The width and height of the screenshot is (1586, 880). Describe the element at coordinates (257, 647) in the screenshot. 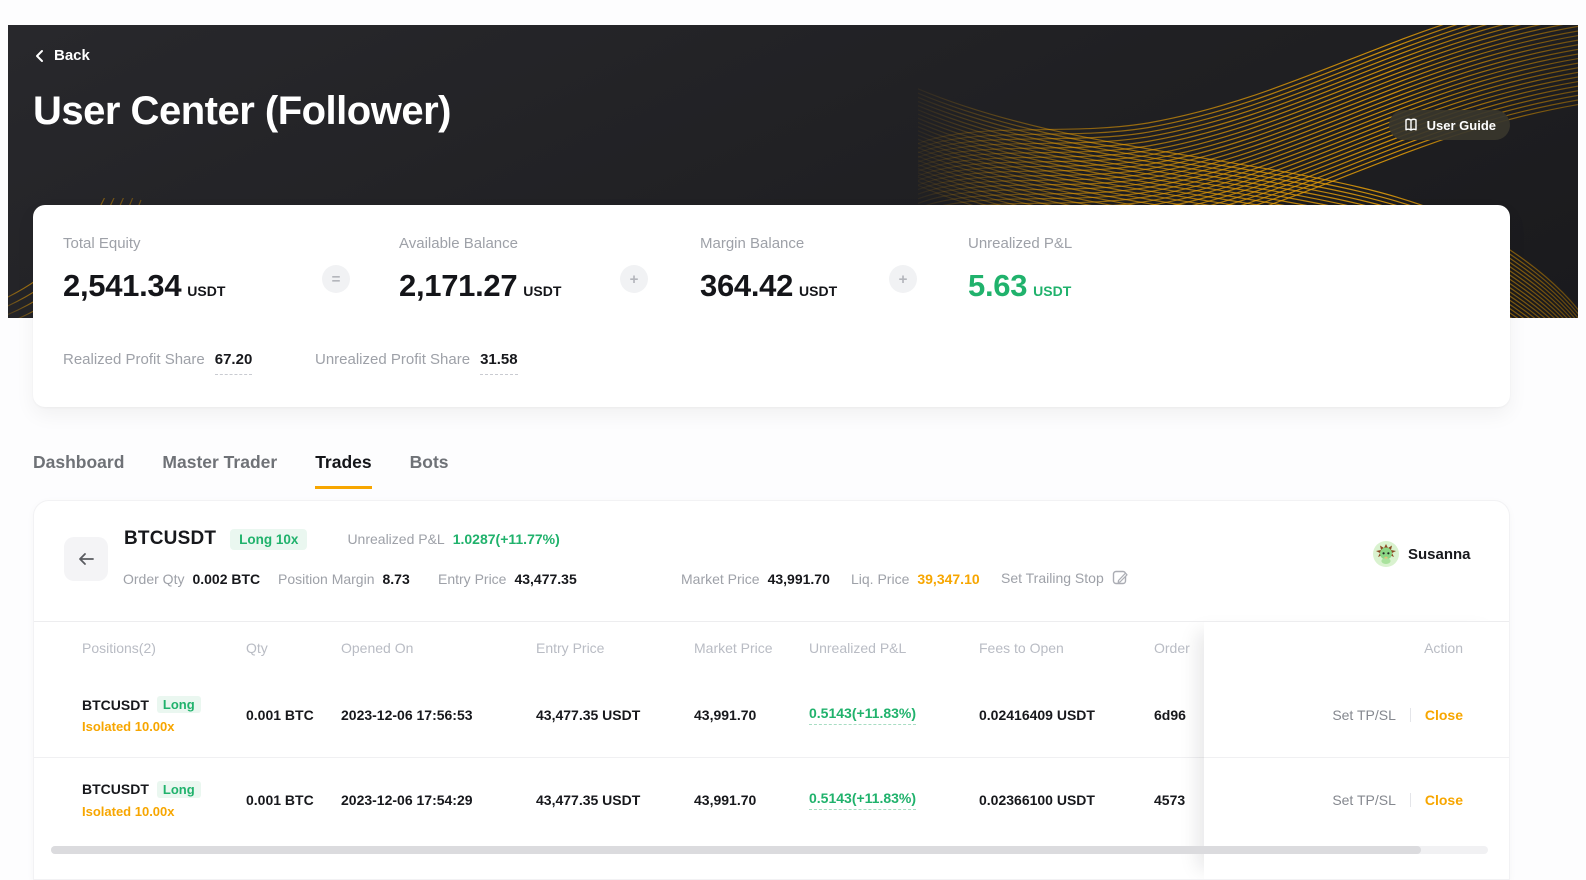

I see `header-qty: Qty` at that location.